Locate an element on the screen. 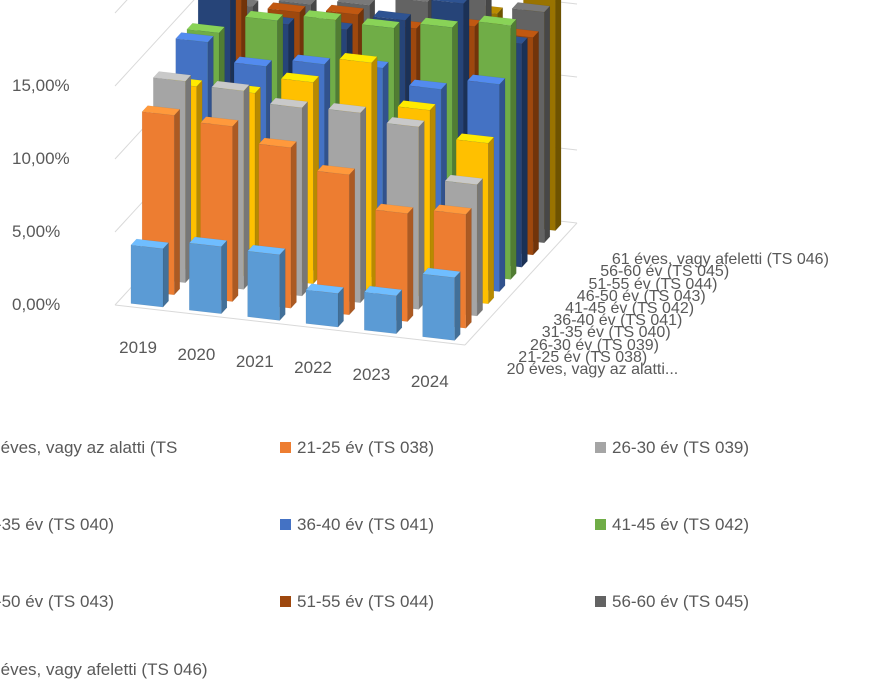 The height and width of the screenshot is (682, 884). depth-tick-label: 56-60 év (TS 045) is located at coordinates (665, 272).